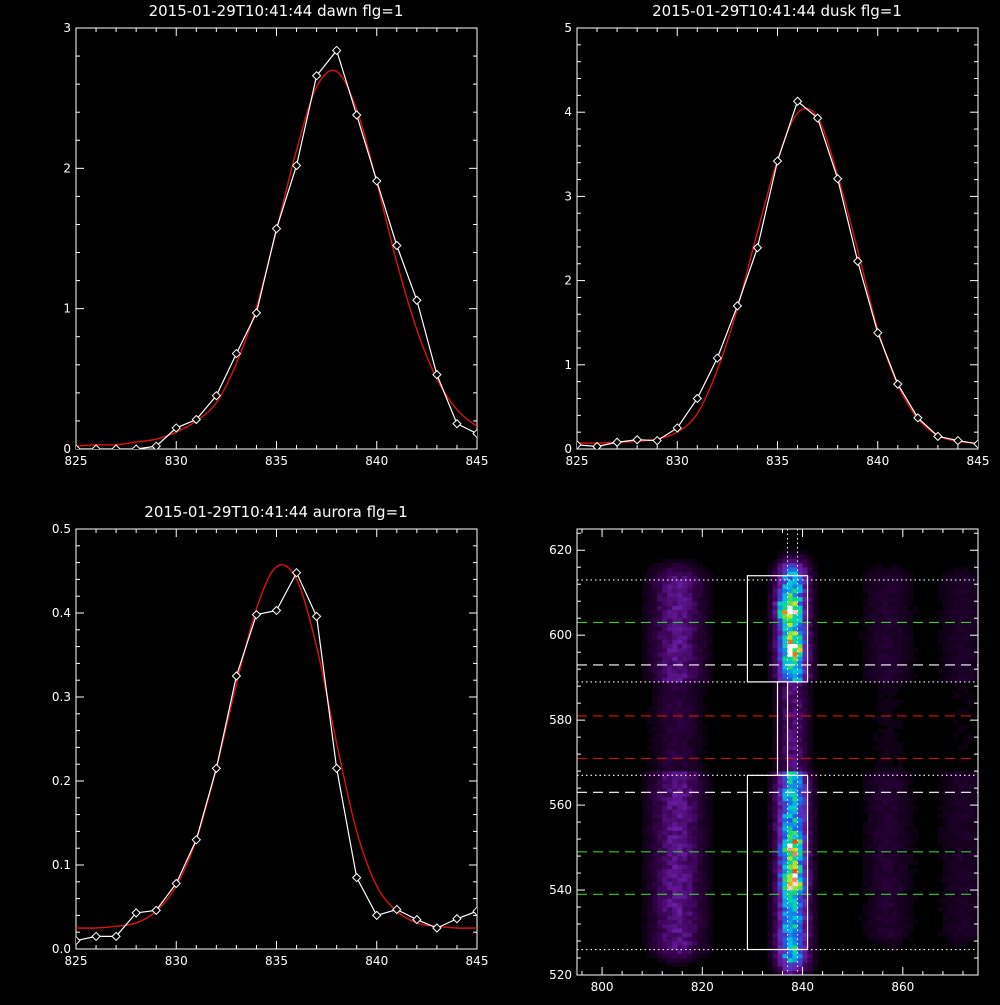 Image resolution: width=1000 pixels, height=1005 pixels. Describe the element at coordinates (777, 862) in the screenshot. I see `image-region-box` at that location.